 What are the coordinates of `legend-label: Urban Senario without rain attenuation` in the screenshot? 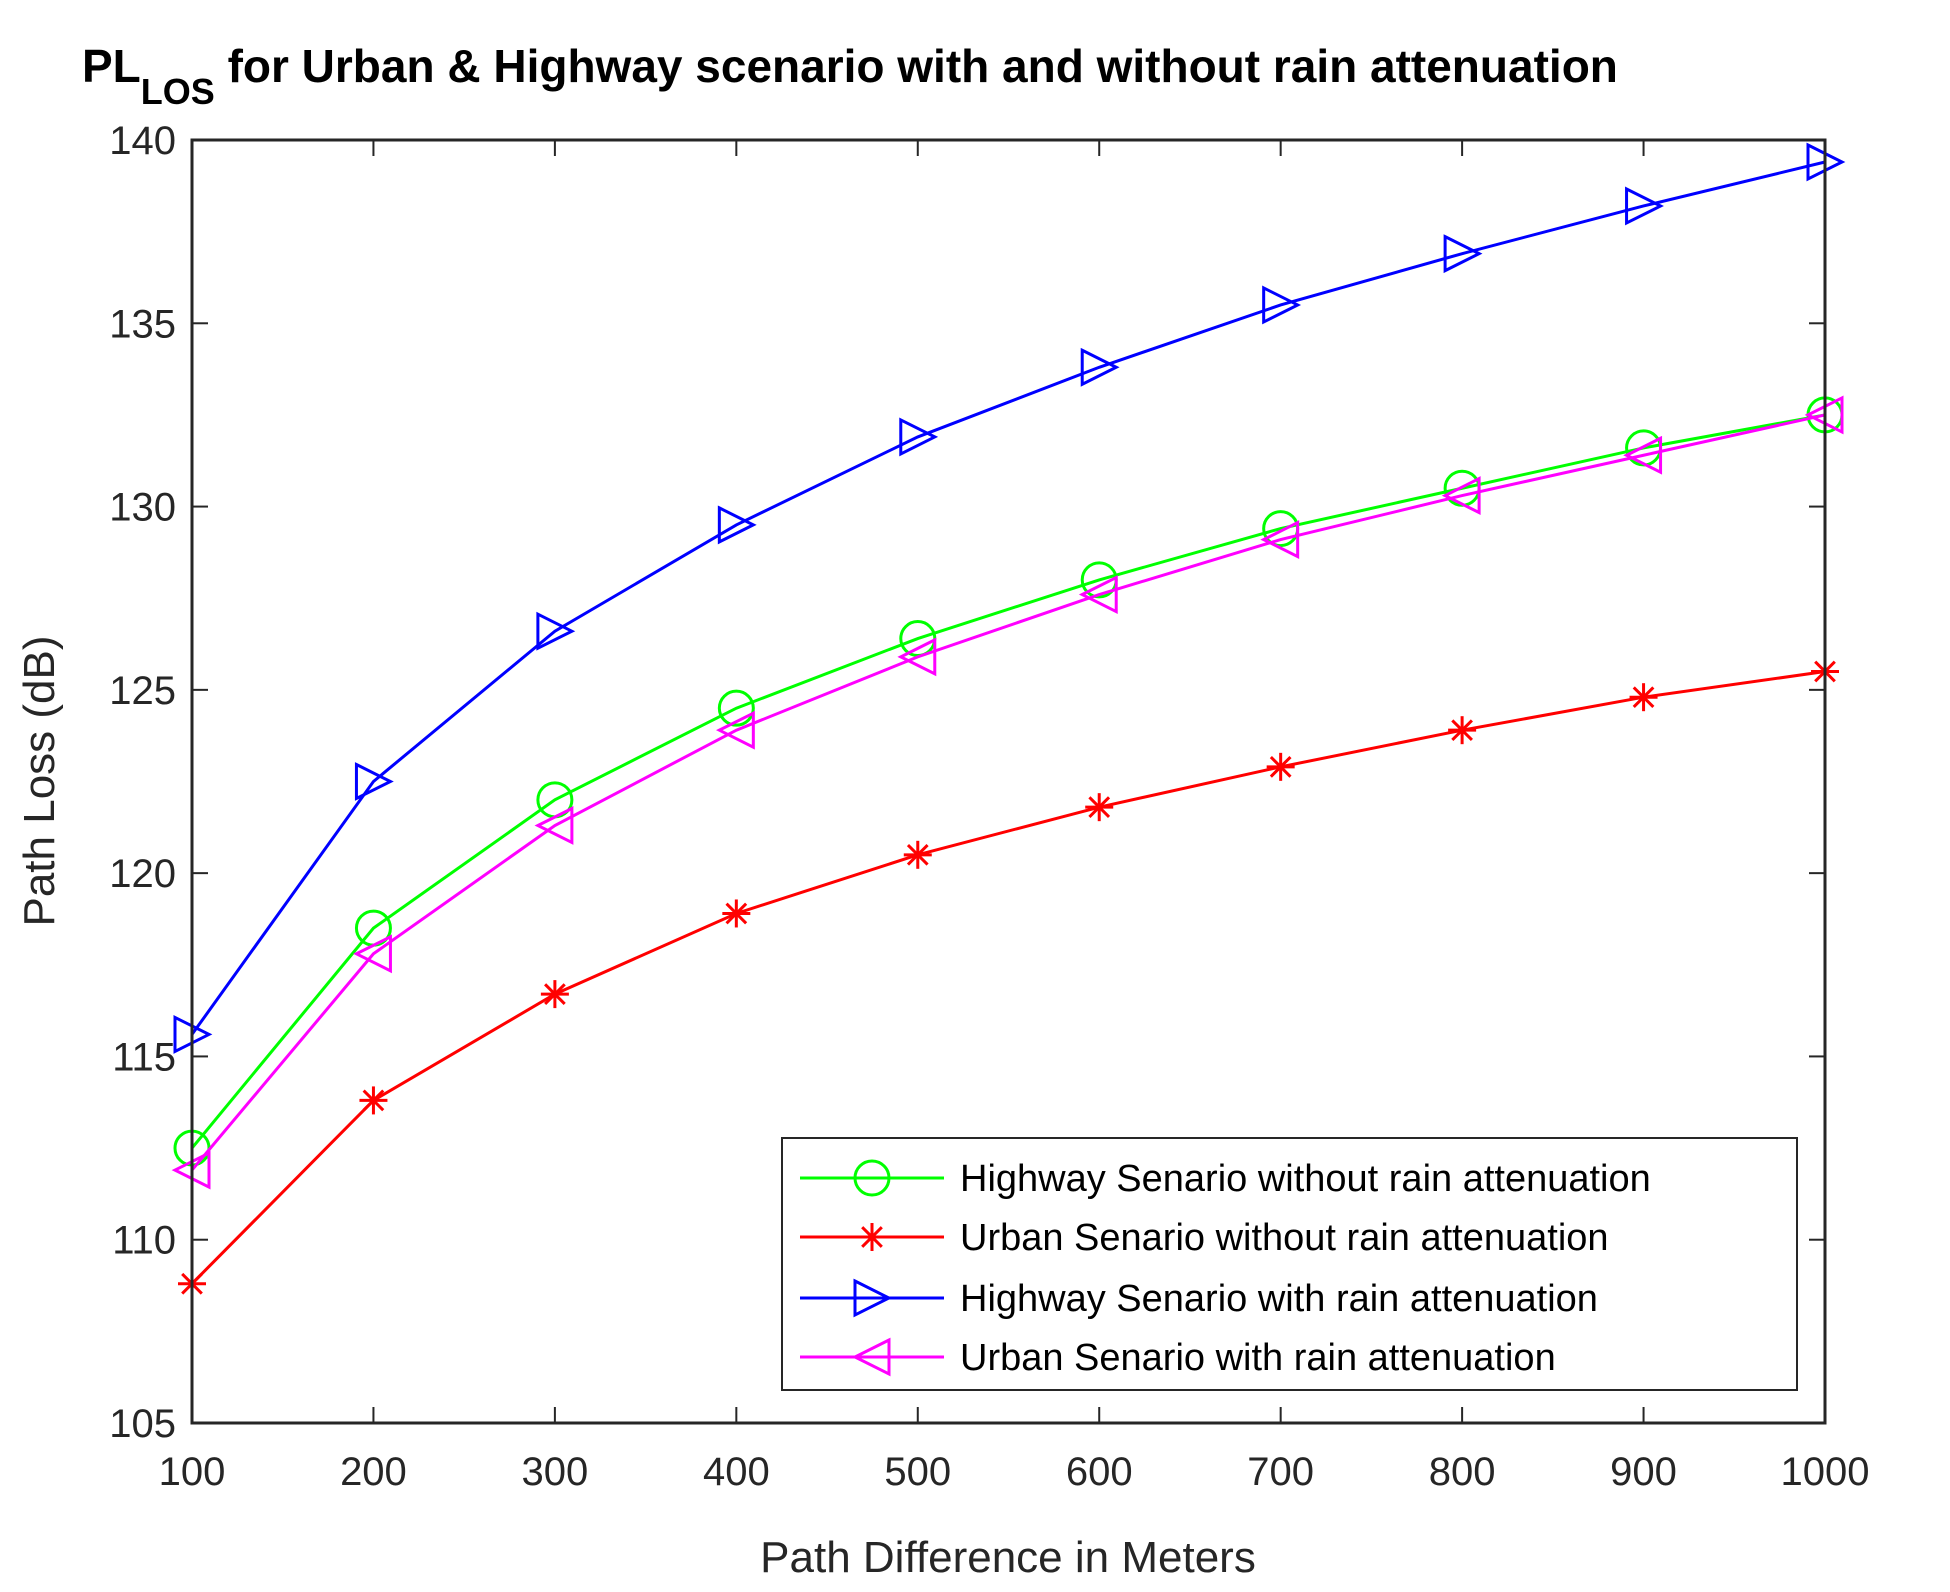 It's located at (1284, 1238).